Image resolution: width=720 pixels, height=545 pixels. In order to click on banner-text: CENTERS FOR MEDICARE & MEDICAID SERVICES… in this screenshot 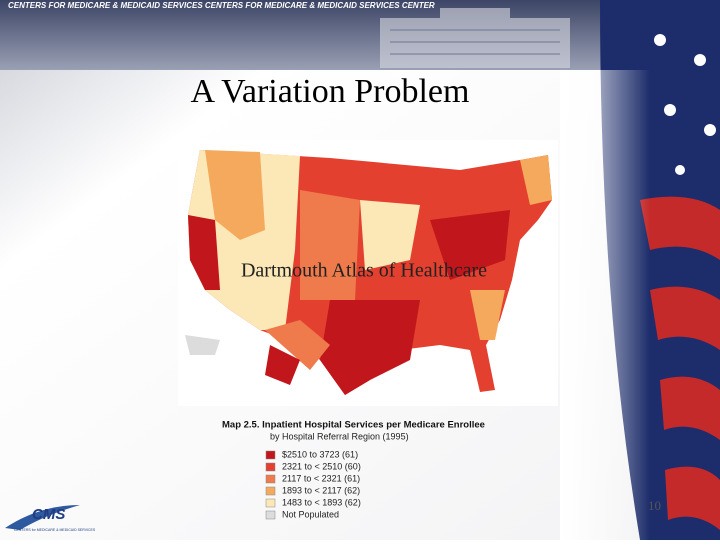, I will do `click(221, 5)`.